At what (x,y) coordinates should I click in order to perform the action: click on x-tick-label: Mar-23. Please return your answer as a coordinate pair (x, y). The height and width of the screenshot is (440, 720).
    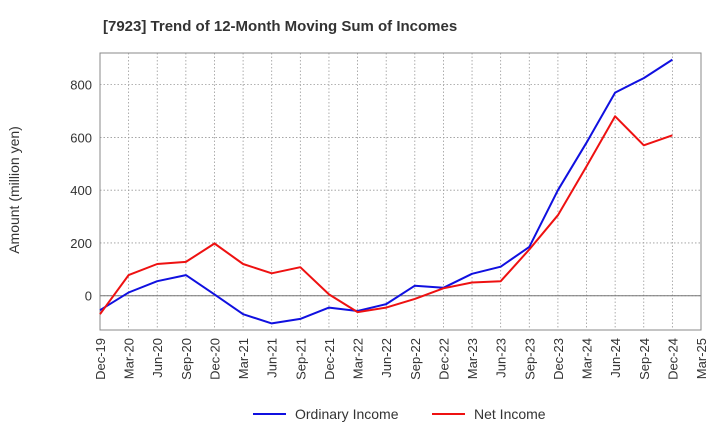
    Looking at the image, I should click on (472, 358).